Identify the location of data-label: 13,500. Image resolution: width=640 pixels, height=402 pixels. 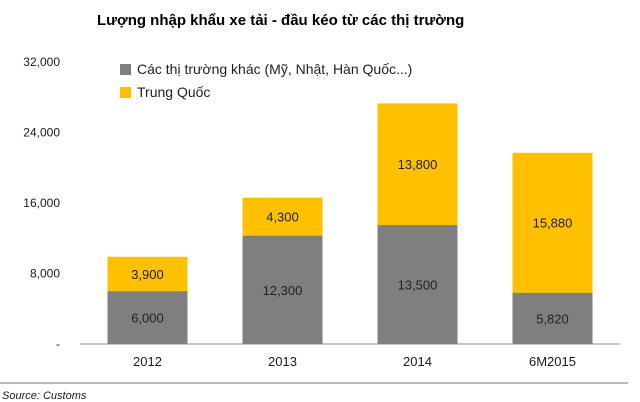
(418, 285).